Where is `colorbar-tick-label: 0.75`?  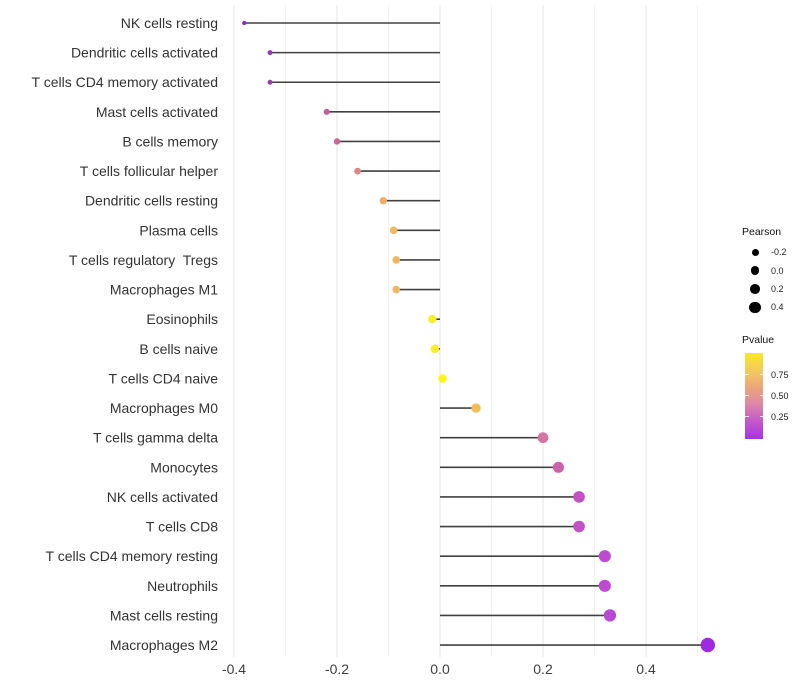 colorbar-tick-label: 0.75 is located at coordinates (780, 374).